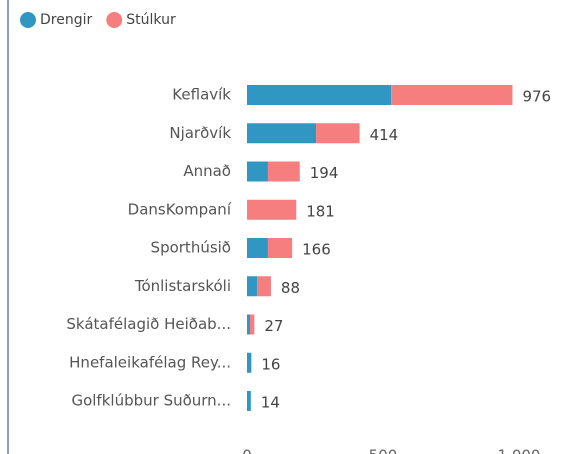 This screenshot has height=454, width=575. Describe the element at coordinates (290, 288) in the screenshot. I see `total-label: 88` at that location.